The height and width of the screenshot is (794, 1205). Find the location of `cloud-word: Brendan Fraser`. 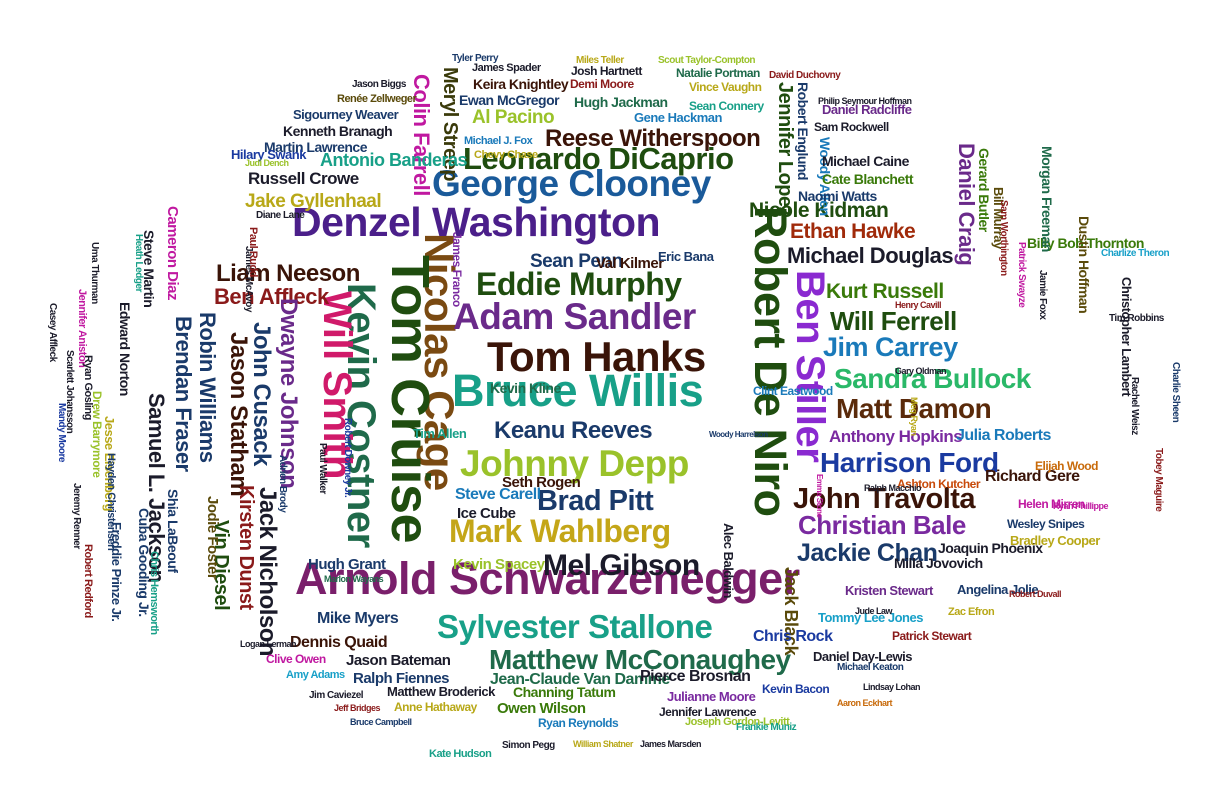

cloud-word: Brendan Fraser is located at coordinates (183, 394).